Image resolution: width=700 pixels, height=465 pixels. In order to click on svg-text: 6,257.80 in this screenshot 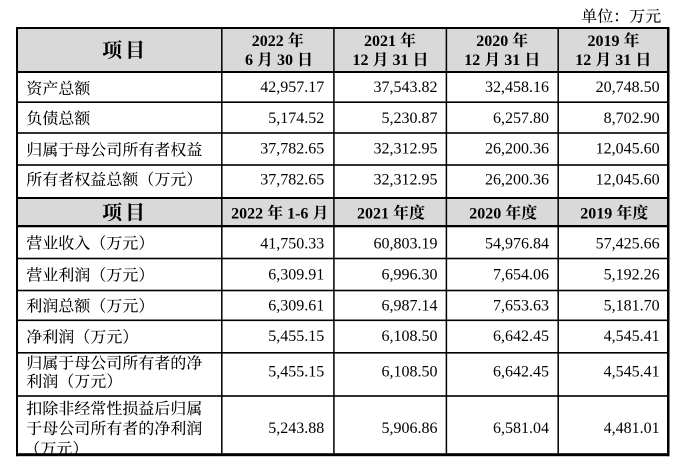, I will do `click(521, 118)`.